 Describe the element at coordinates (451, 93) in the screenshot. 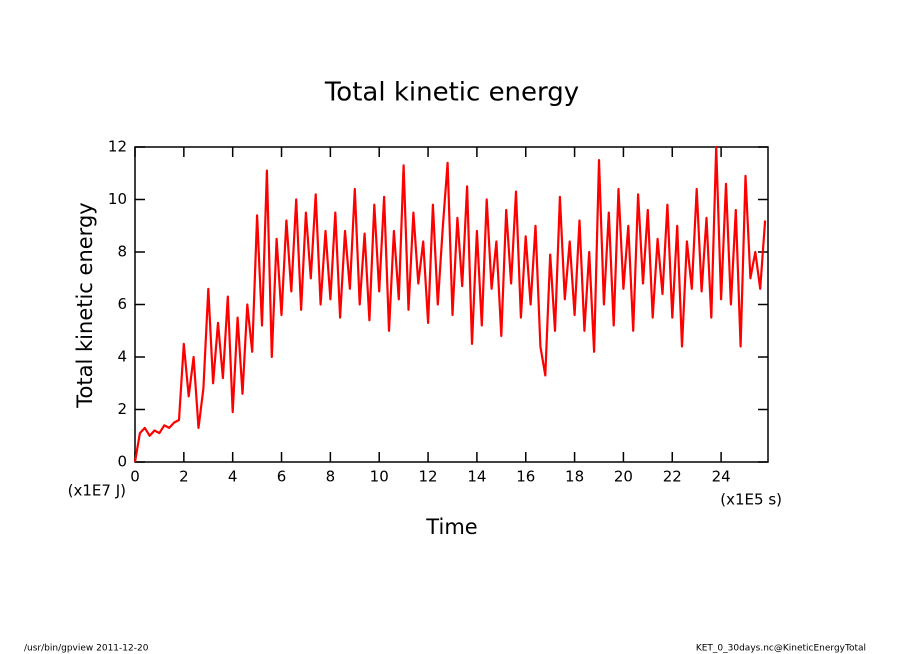

I see `chart-title: Total kinetic energy` at that location.